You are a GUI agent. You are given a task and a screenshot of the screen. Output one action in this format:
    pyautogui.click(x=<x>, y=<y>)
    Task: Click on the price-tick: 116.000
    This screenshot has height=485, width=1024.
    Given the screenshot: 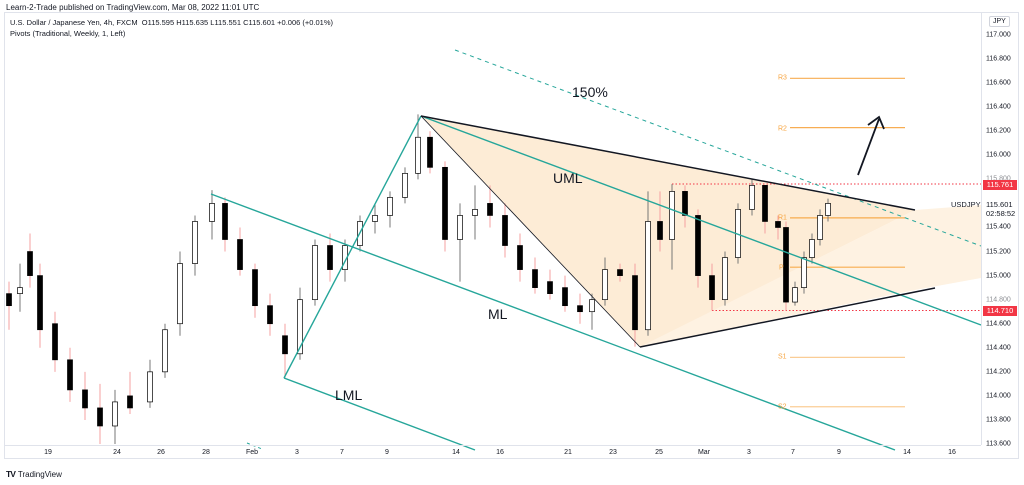 What is the action you would take?
    pyautogui.click(x=998, y=155)
    